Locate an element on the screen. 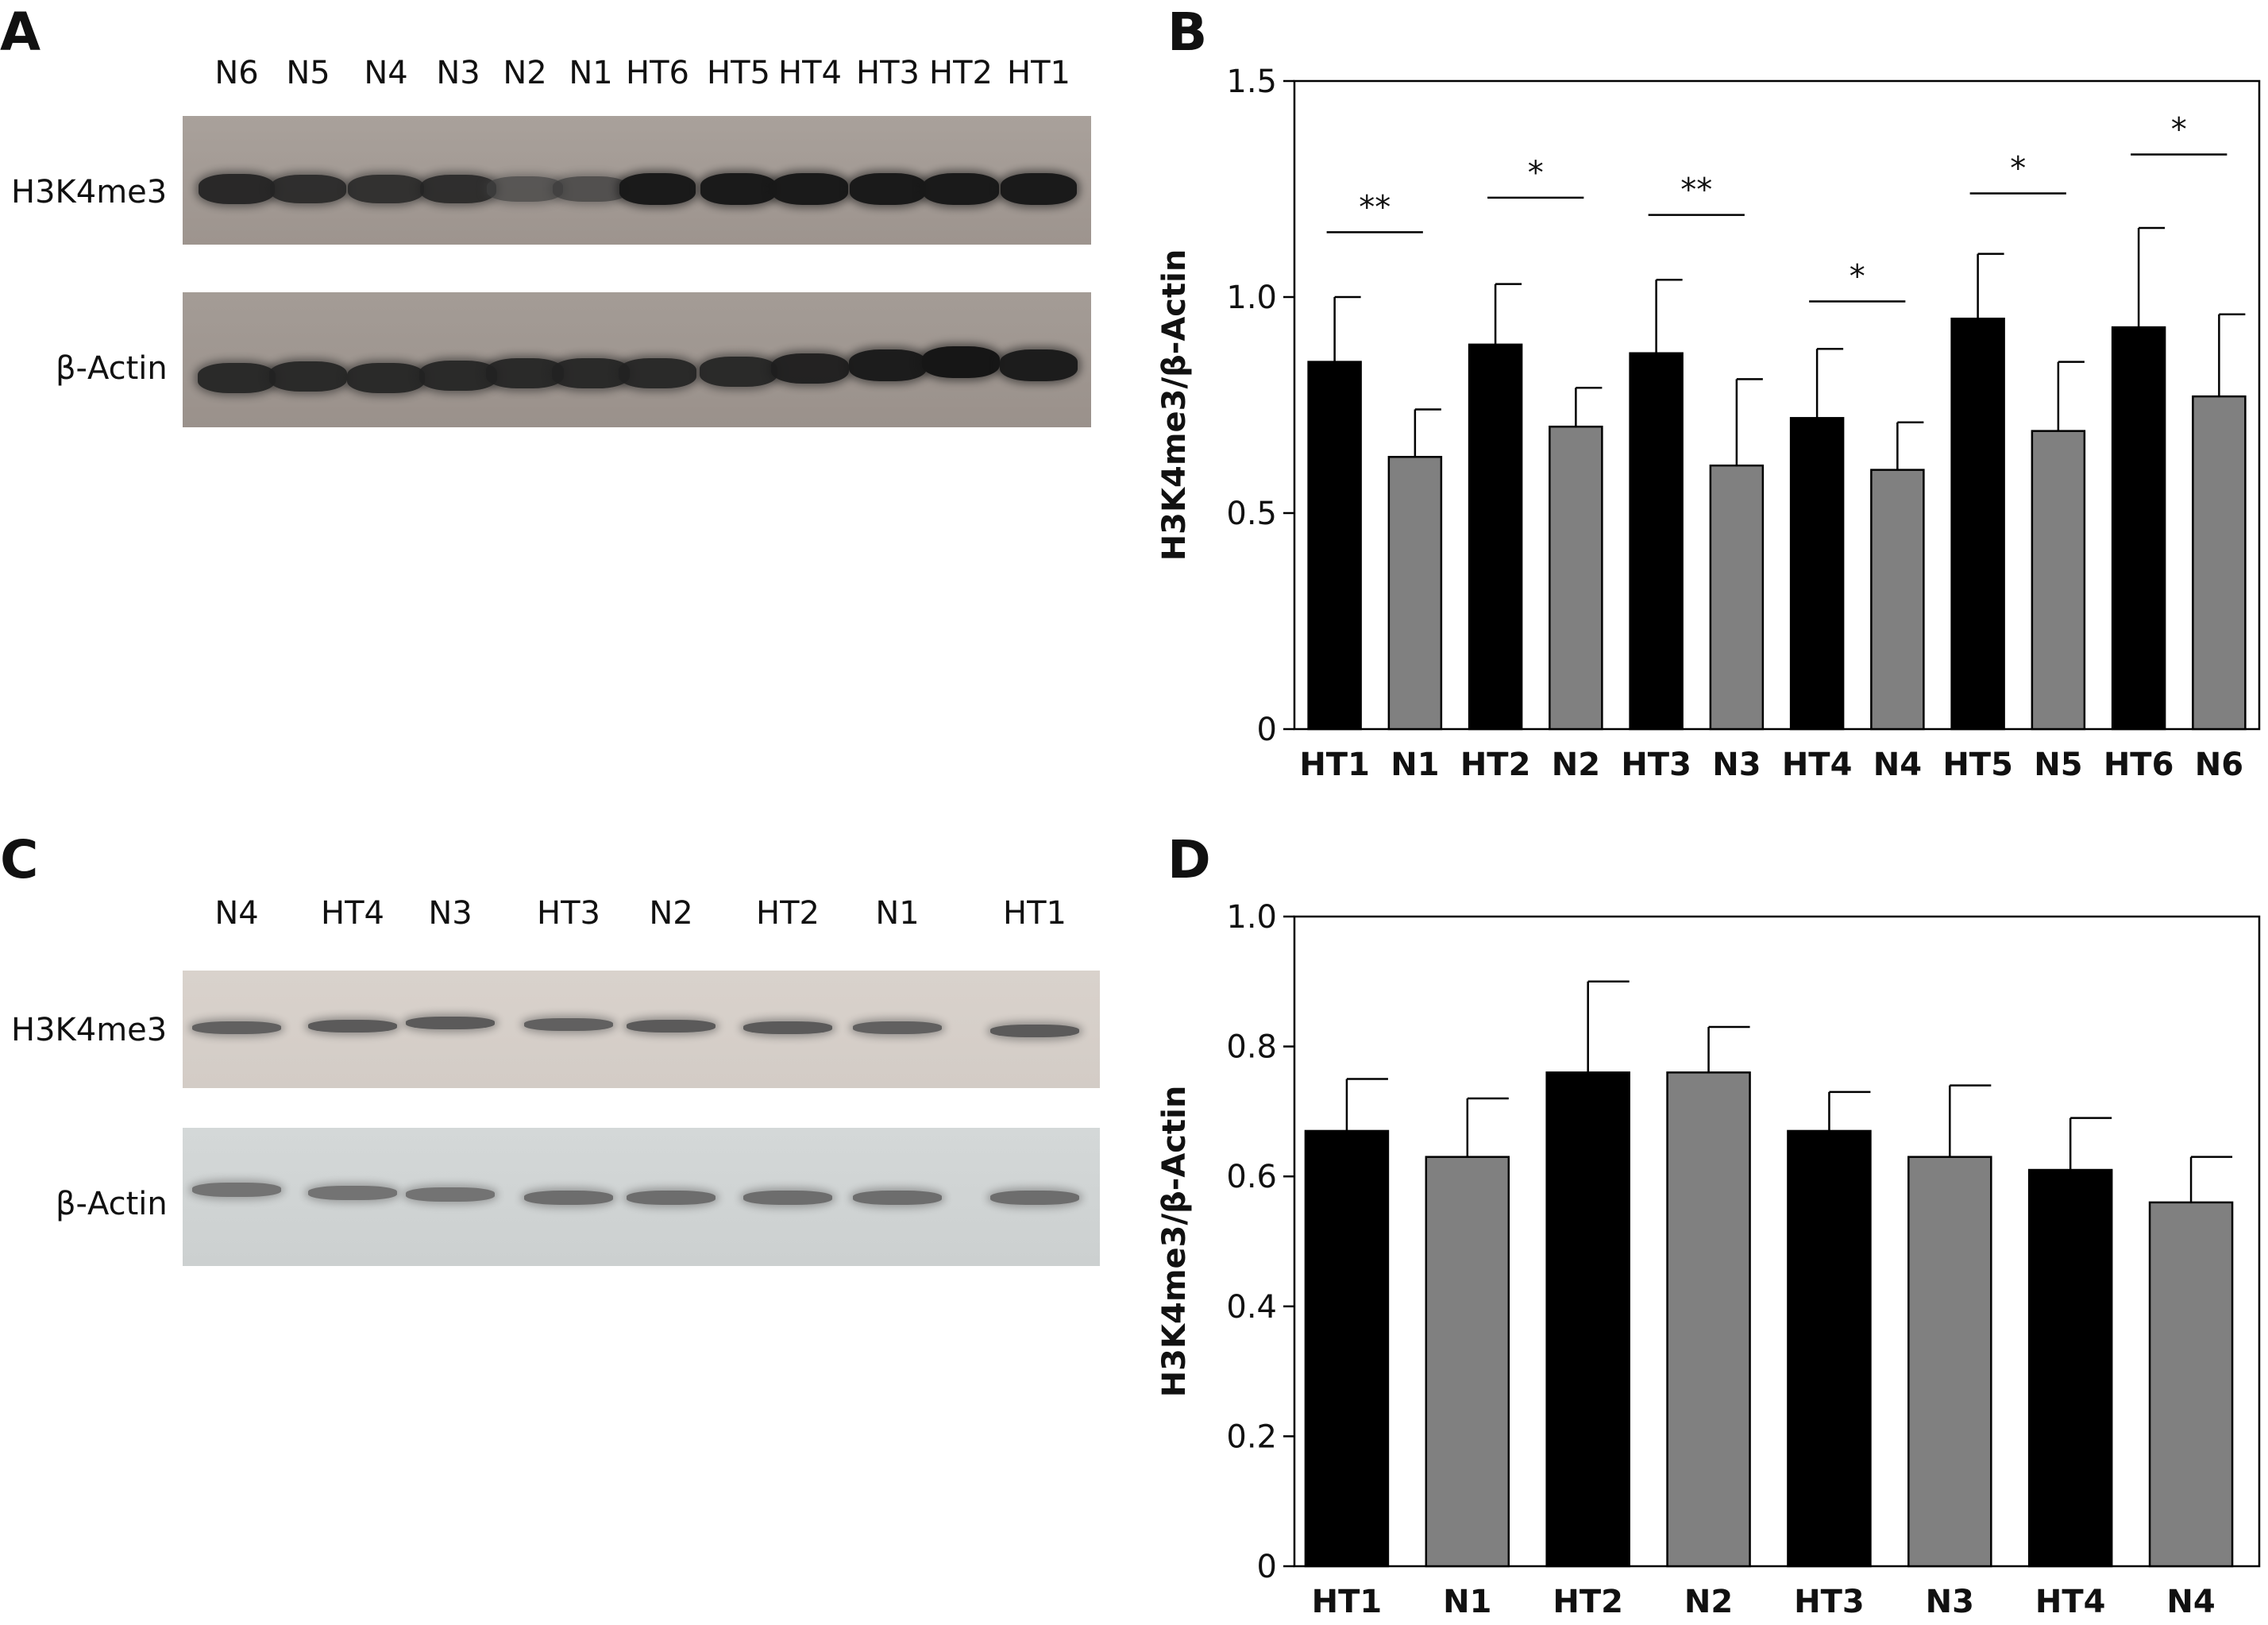  y-tick-label: 0.4 is located at coordinates (1251, 1307).